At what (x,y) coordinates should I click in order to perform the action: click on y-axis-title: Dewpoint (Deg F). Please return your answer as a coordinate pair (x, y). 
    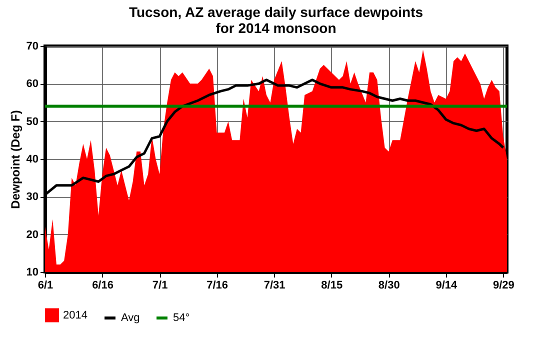
    Looking at the image, I should click on (15, 159).